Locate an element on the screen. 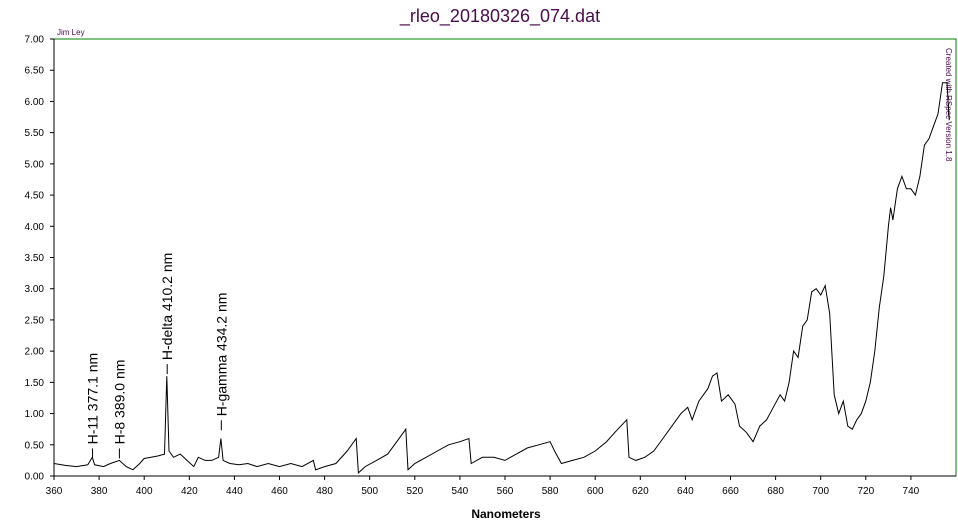 The width and height of the screenshot is (958, 524). x-tick-label: 700 is located at coordinates (820, 491).